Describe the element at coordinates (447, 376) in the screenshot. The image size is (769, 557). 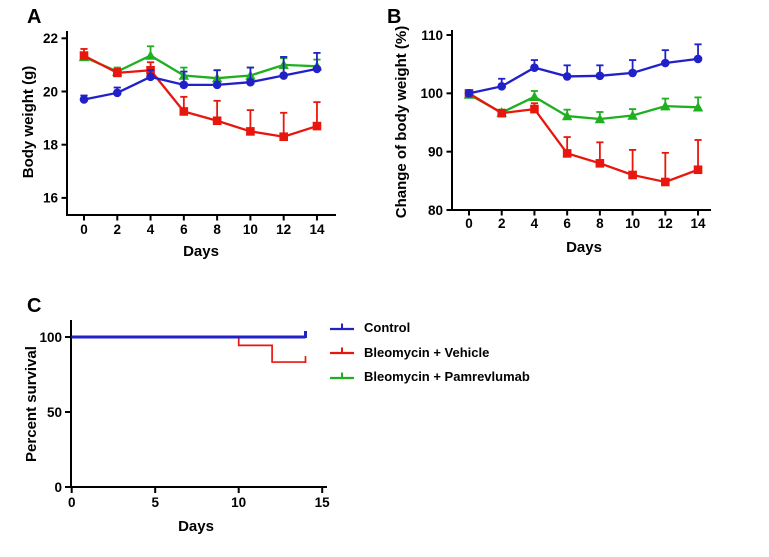
I see `legend-label-bleomycin-pamrevlumab: Bleomycin + Pamrevlumab` at that location.